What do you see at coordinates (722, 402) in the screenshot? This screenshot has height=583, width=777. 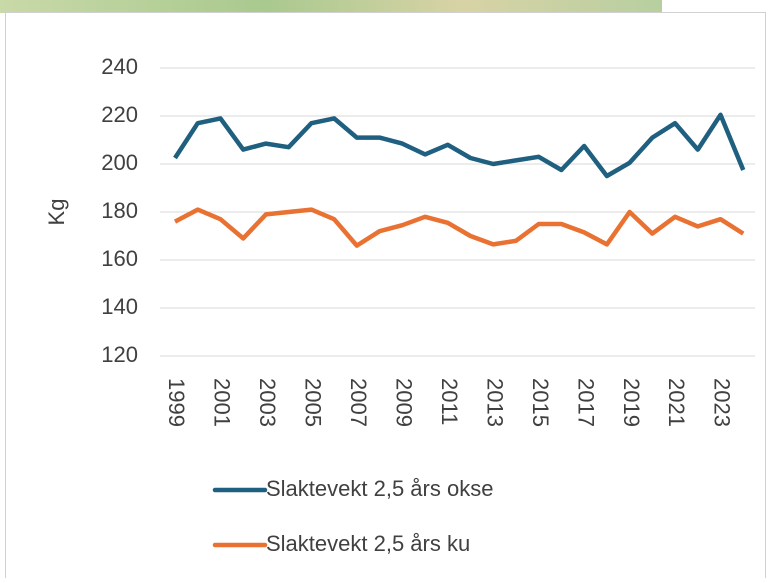 I see `x-tick-label: 2023` at bounding box center [722, 402].